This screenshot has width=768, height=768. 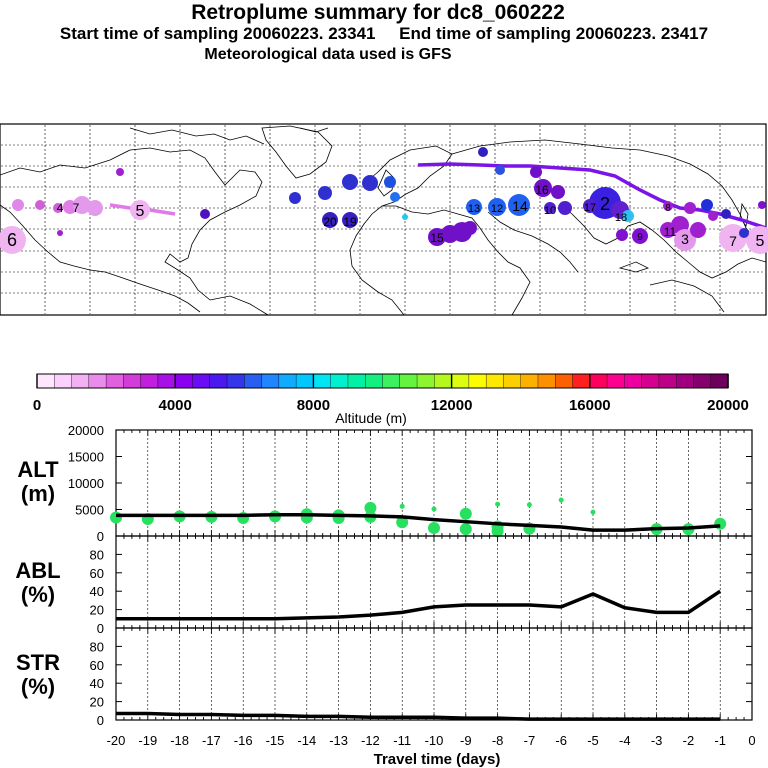 I want to click on panel-y-tick-label: 5000, so click(x=89, y=510).